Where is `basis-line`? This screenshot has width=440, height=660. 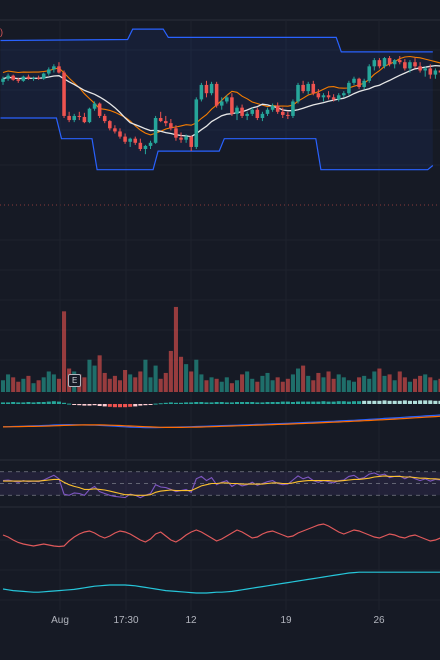
basis-line is located at coordinates (221, 101).